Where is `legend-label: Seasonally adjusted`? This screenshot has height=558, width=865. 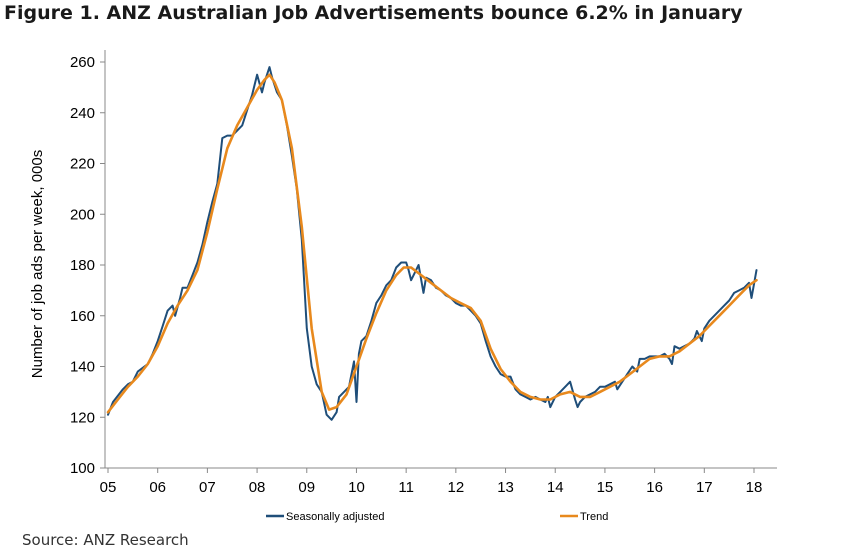 legend-label: Seasonally adjusted is located at coordinates (335, 517).